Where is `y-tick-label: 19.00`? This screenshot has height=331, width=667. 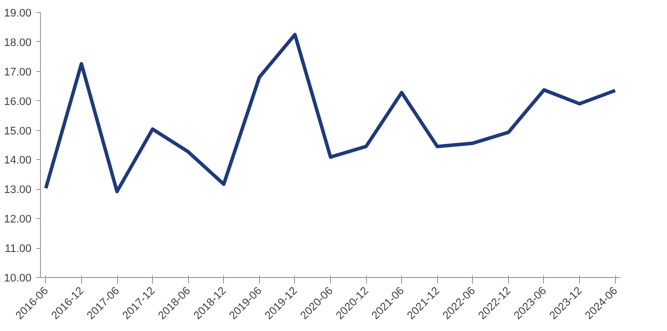
y-tick-label: 19.00 is located at coordinates (18, 14).